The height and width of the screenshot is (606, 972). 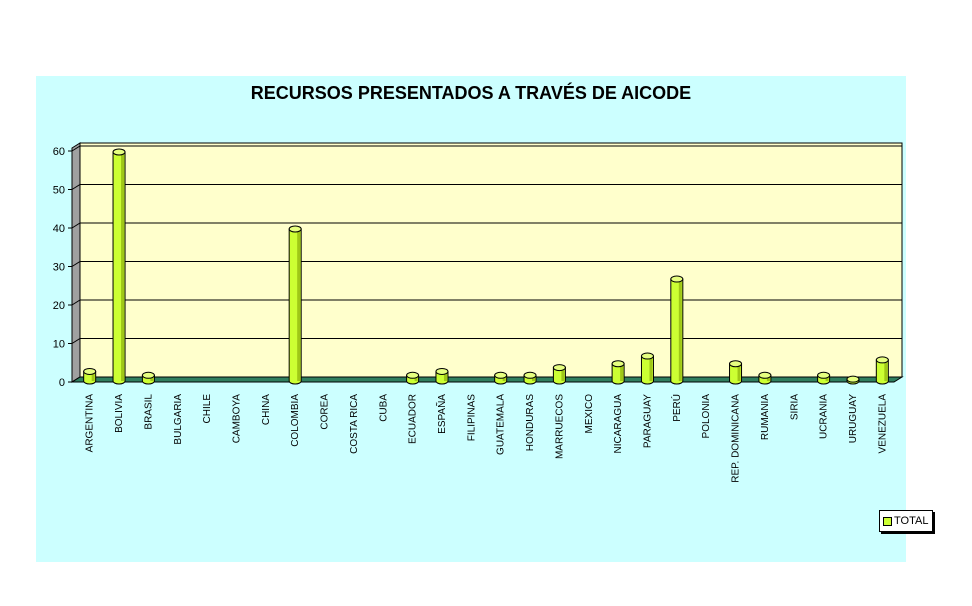 I want to click on chart-title: RECURSOS PRESENTADOS A TRAVÉS DE AICODE, so click(x=471, y=93).